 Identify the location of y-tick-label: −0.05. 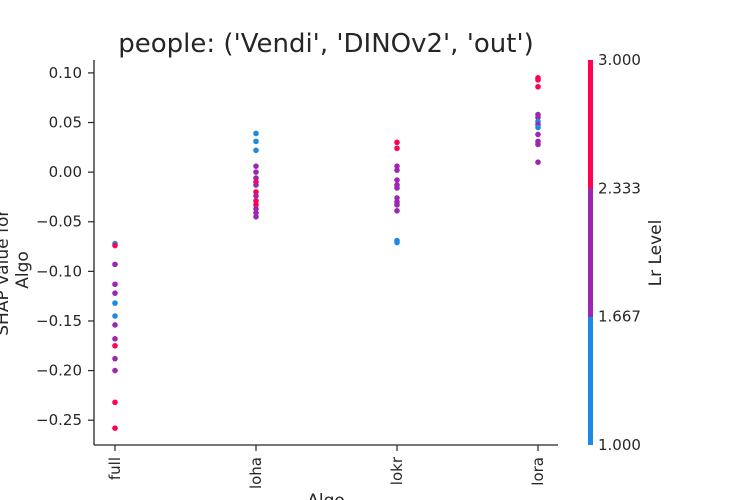
(59, 222).